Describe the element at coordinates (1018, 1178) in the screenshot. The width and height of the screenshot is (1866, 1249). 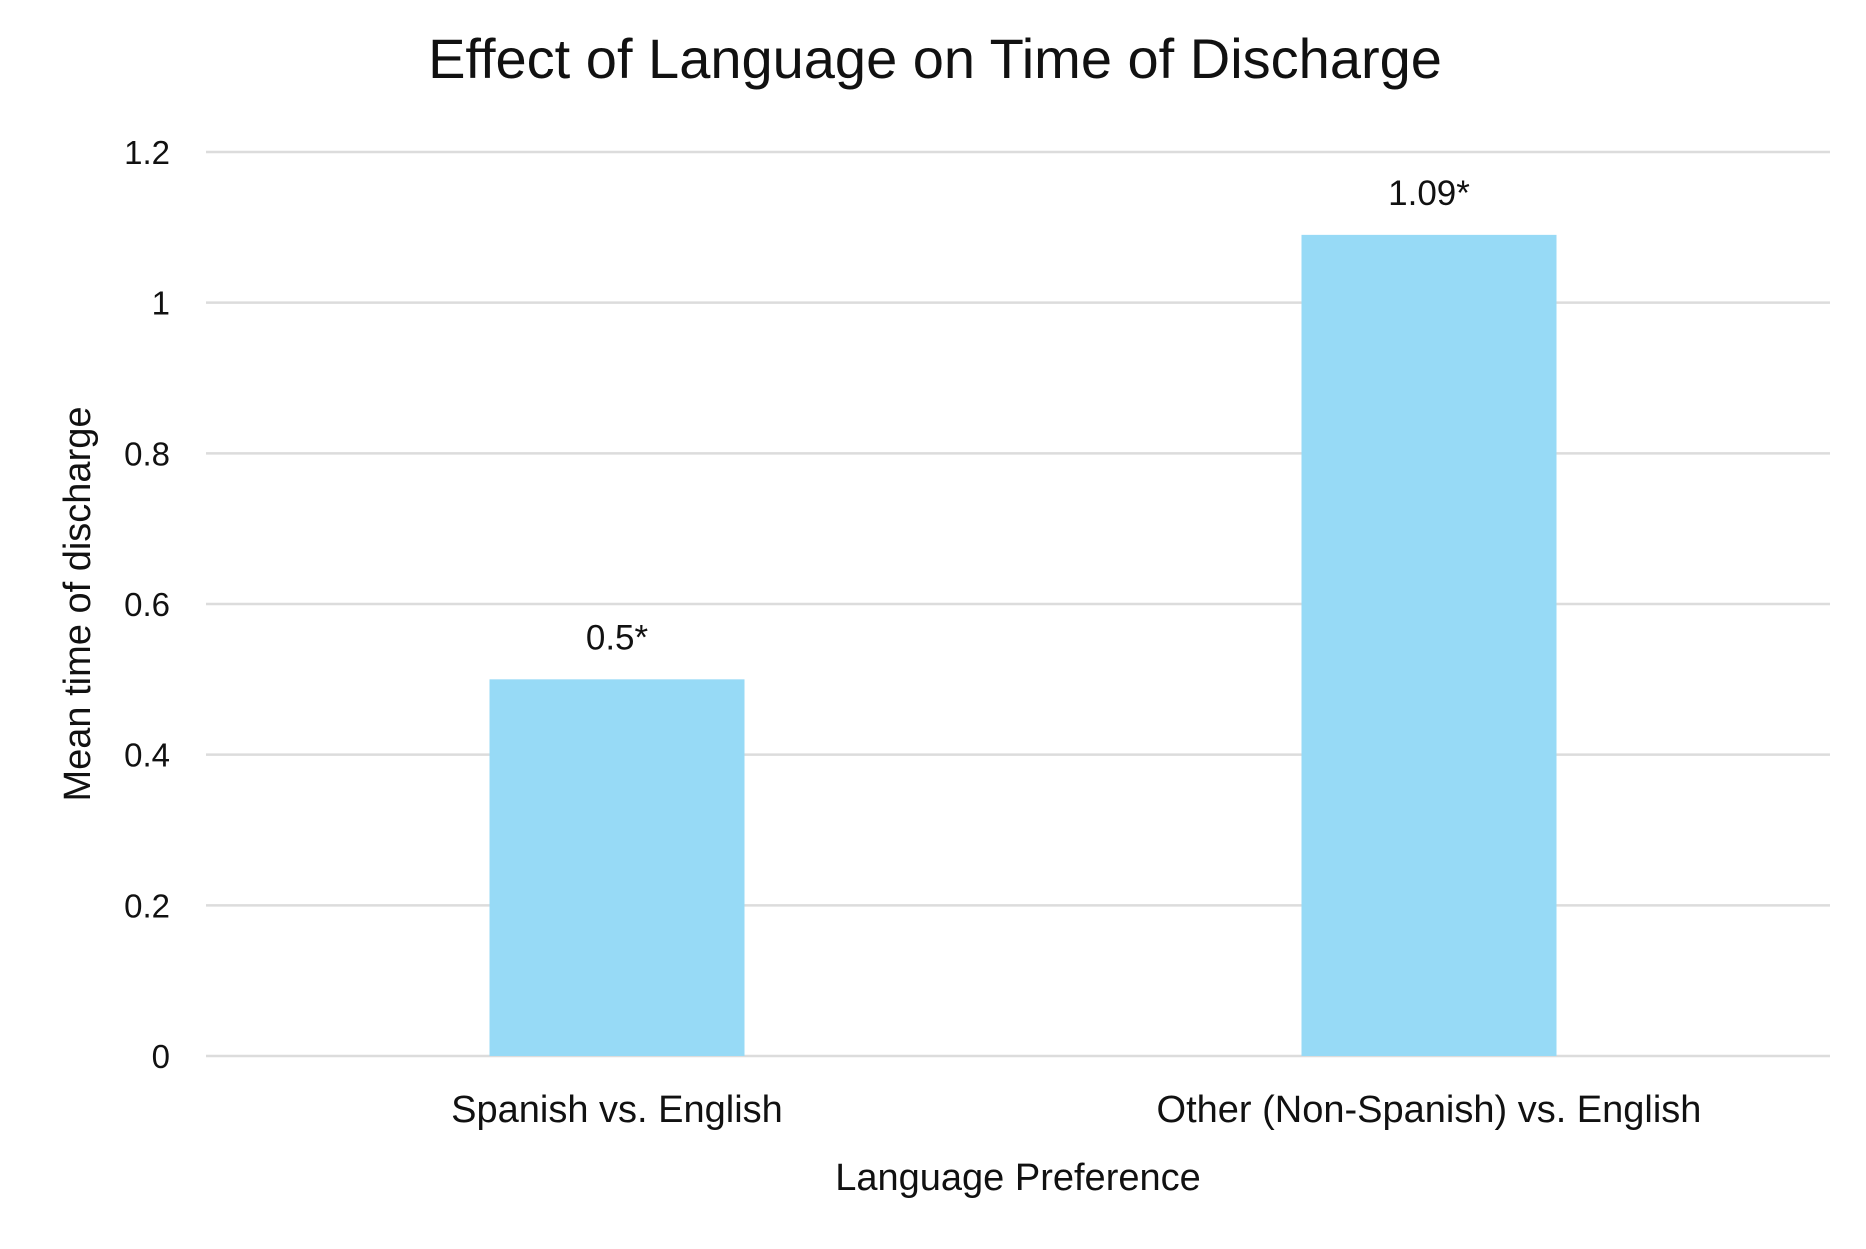
I see `x-axis-label: Language Preference` at that location.